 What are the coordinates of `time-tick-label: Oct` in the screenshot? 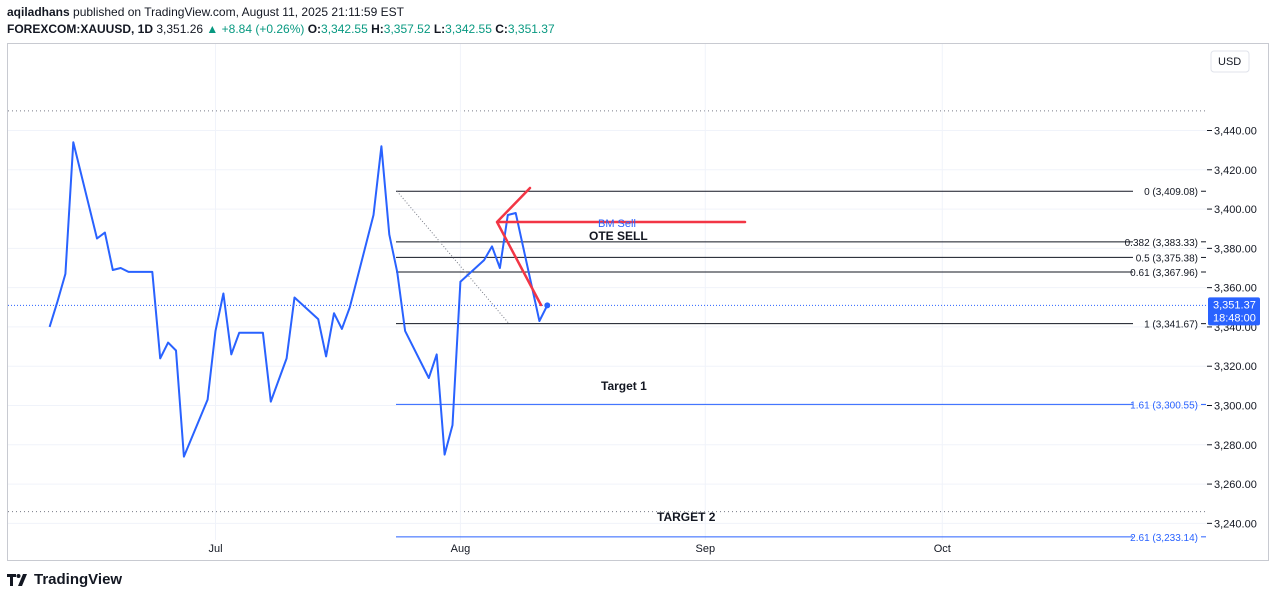 It's located at (942, 549).